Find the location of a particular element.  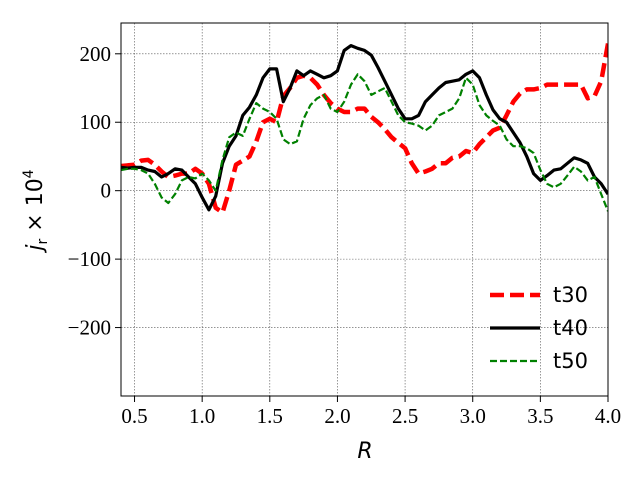

x-tick-label: 1.0 is located at coordinates (202, 416).